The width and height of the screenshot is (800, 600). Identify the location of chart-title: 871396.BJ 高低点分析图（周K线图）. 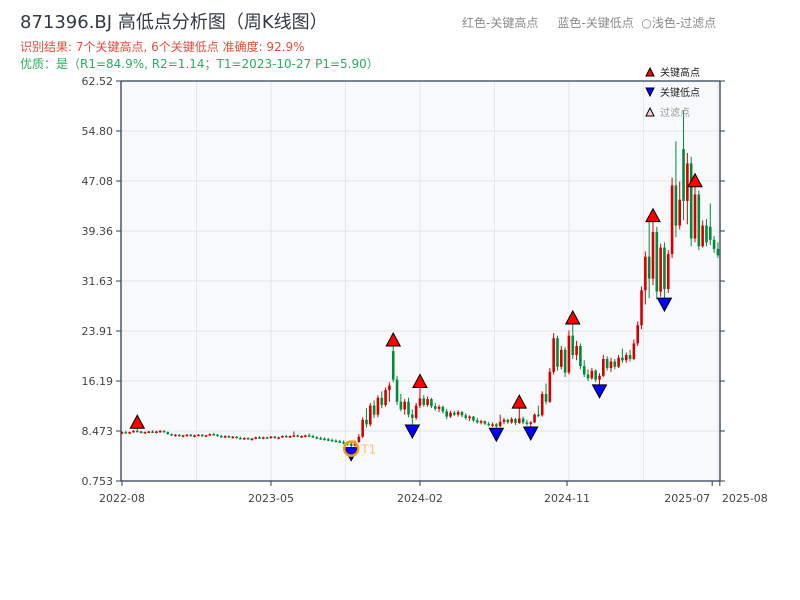
(174, 22).